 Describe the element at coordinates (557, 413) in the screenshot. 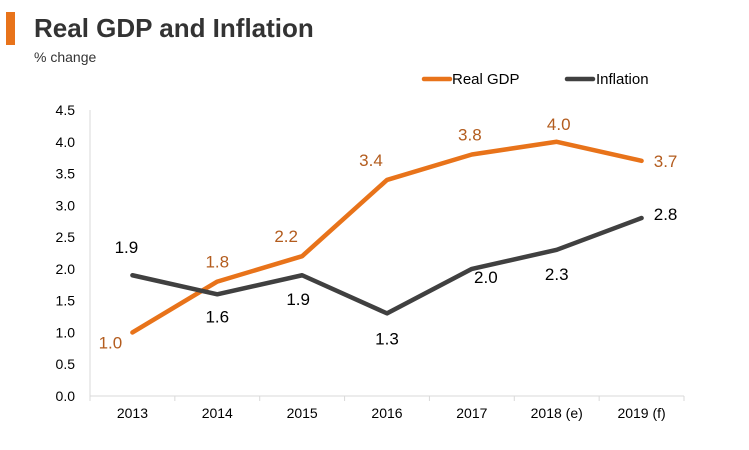

I see `x-tick-label: 2018 (e)` at that location.